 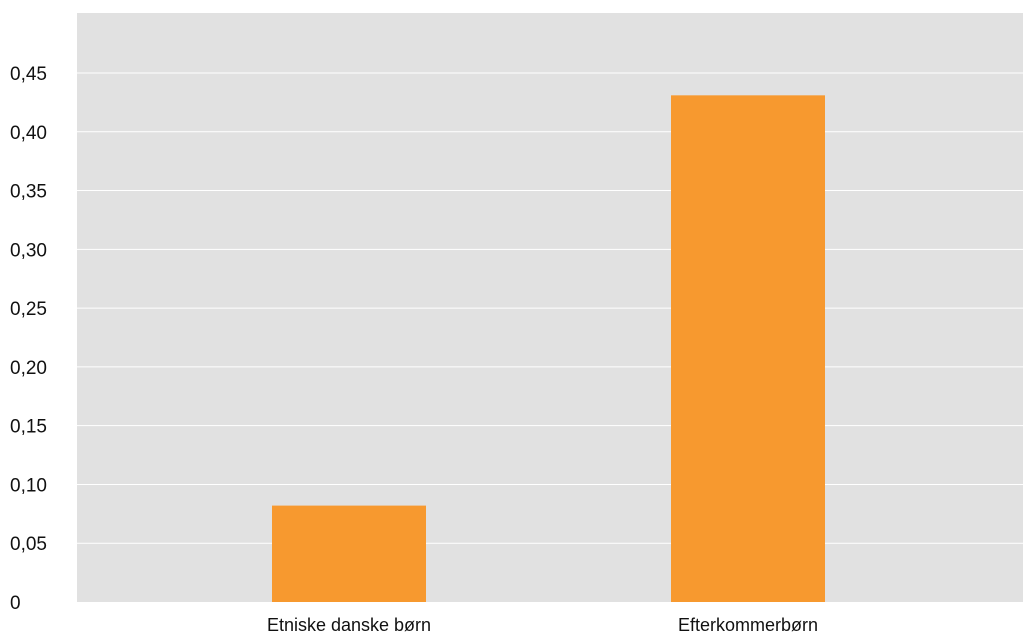 What do you see at coordinates (28, 339) in the screenshot?
I see `y-axis-tick-labels: 0 0,05 0,10 0,15 0,20 0,25 0,30 0,35 0,40 0,45` at bounding box center [28, 339].